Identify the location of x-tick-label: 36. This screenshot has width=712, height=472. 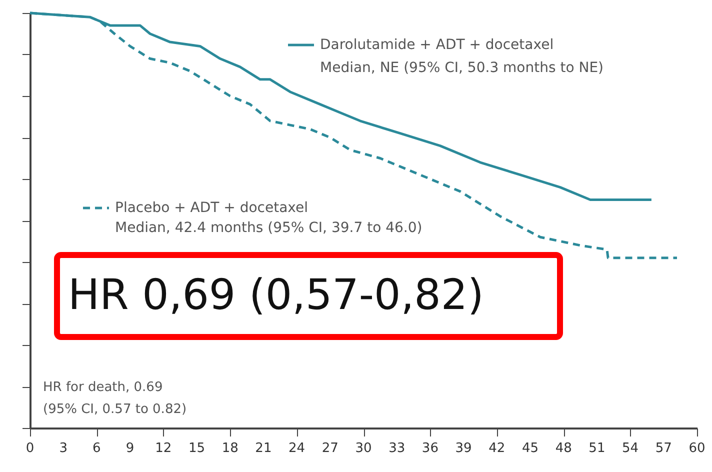
(430, 448).